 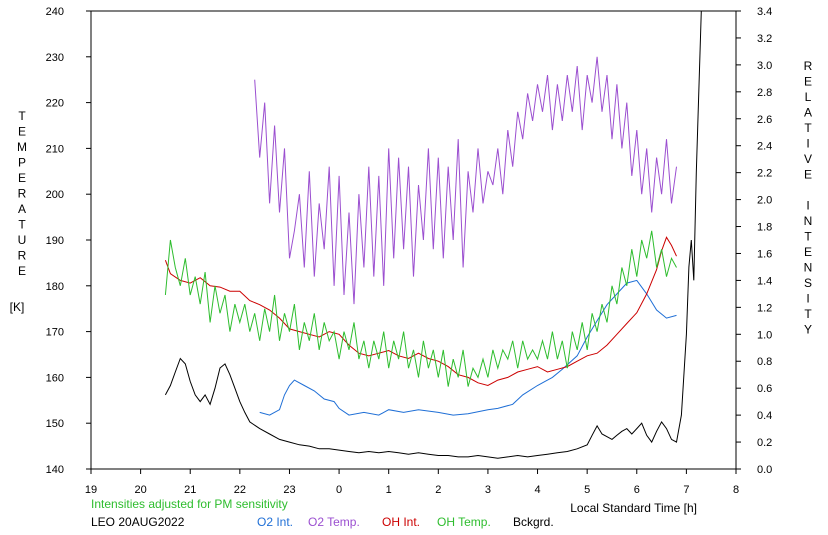 I want to click on x-tick-label: 21, so click(x=190, y=490).